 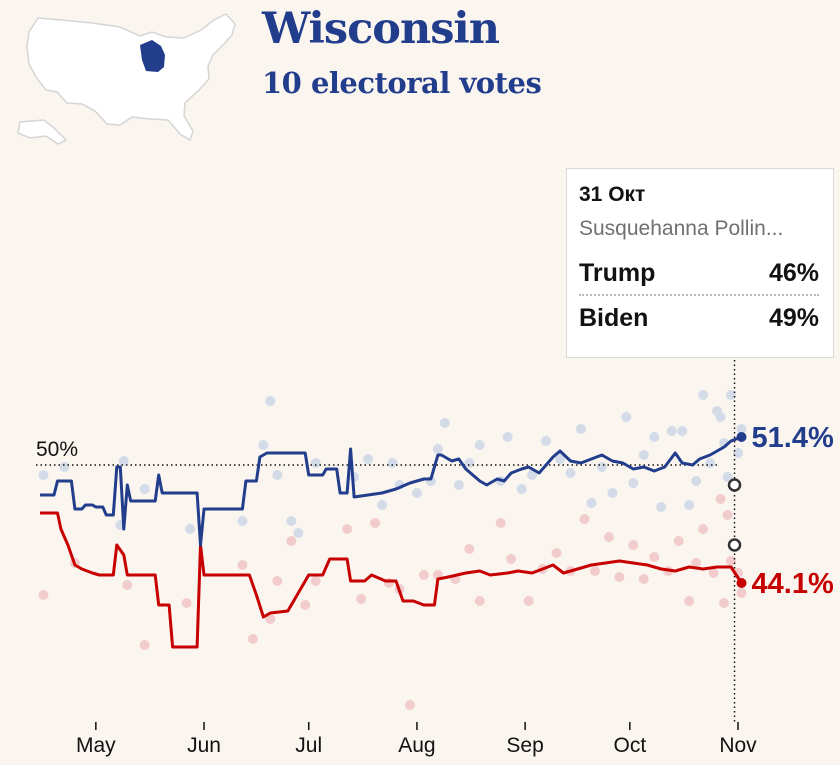 What do you see at coordinates (629, 745) in the screenshot?
I see `x-tick-label-oct: Oct` at bounding box center [629, 745].